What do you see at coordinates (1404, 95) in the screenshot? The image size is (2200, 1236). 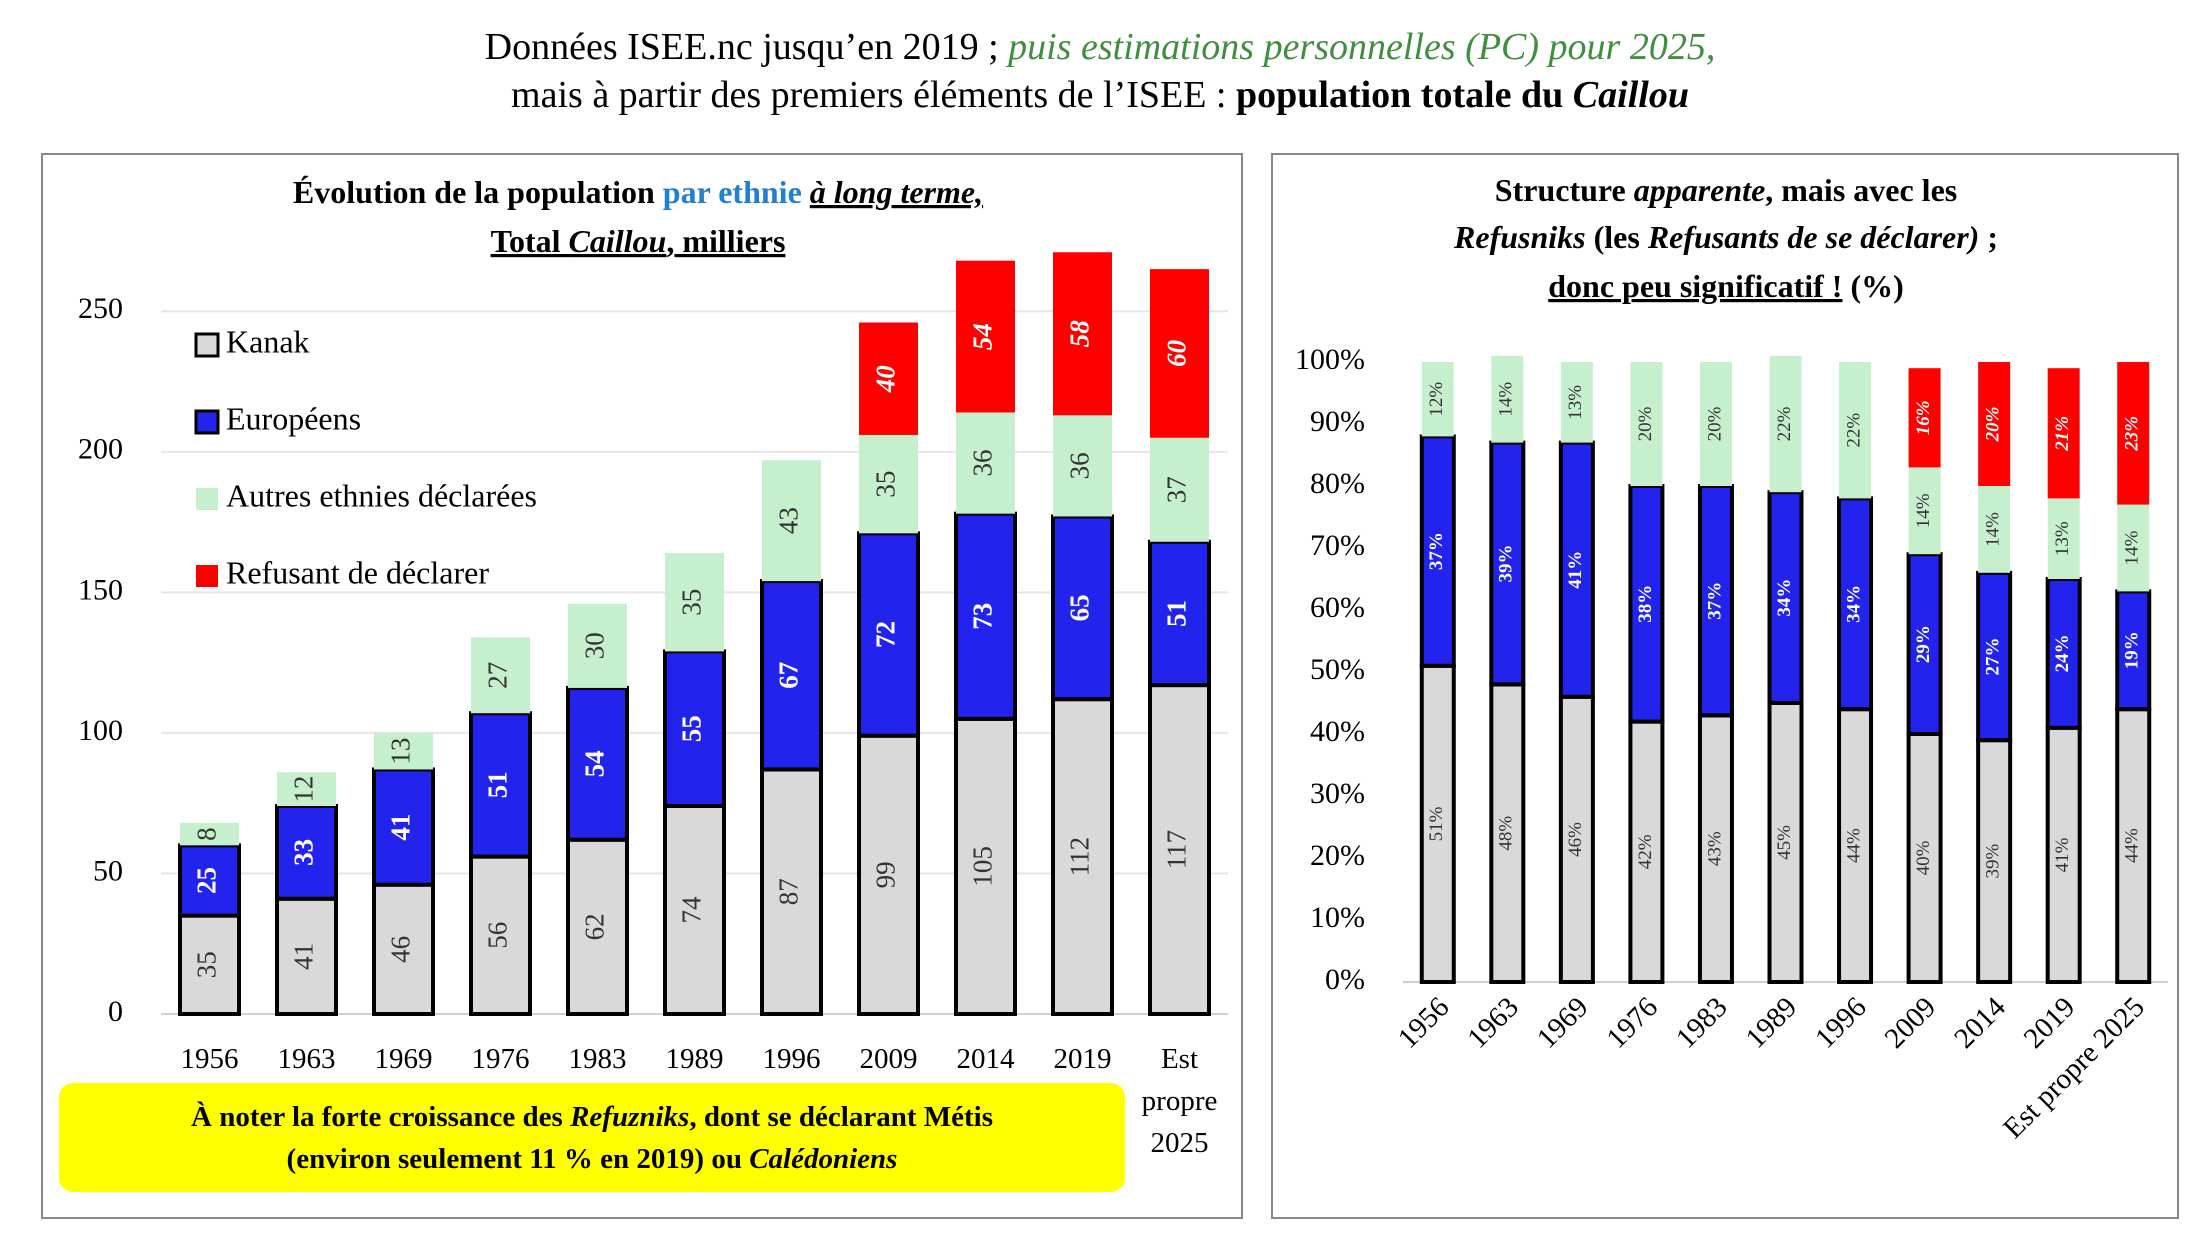 I see `header-text: population totale du` at bounding box center [1404, 95].